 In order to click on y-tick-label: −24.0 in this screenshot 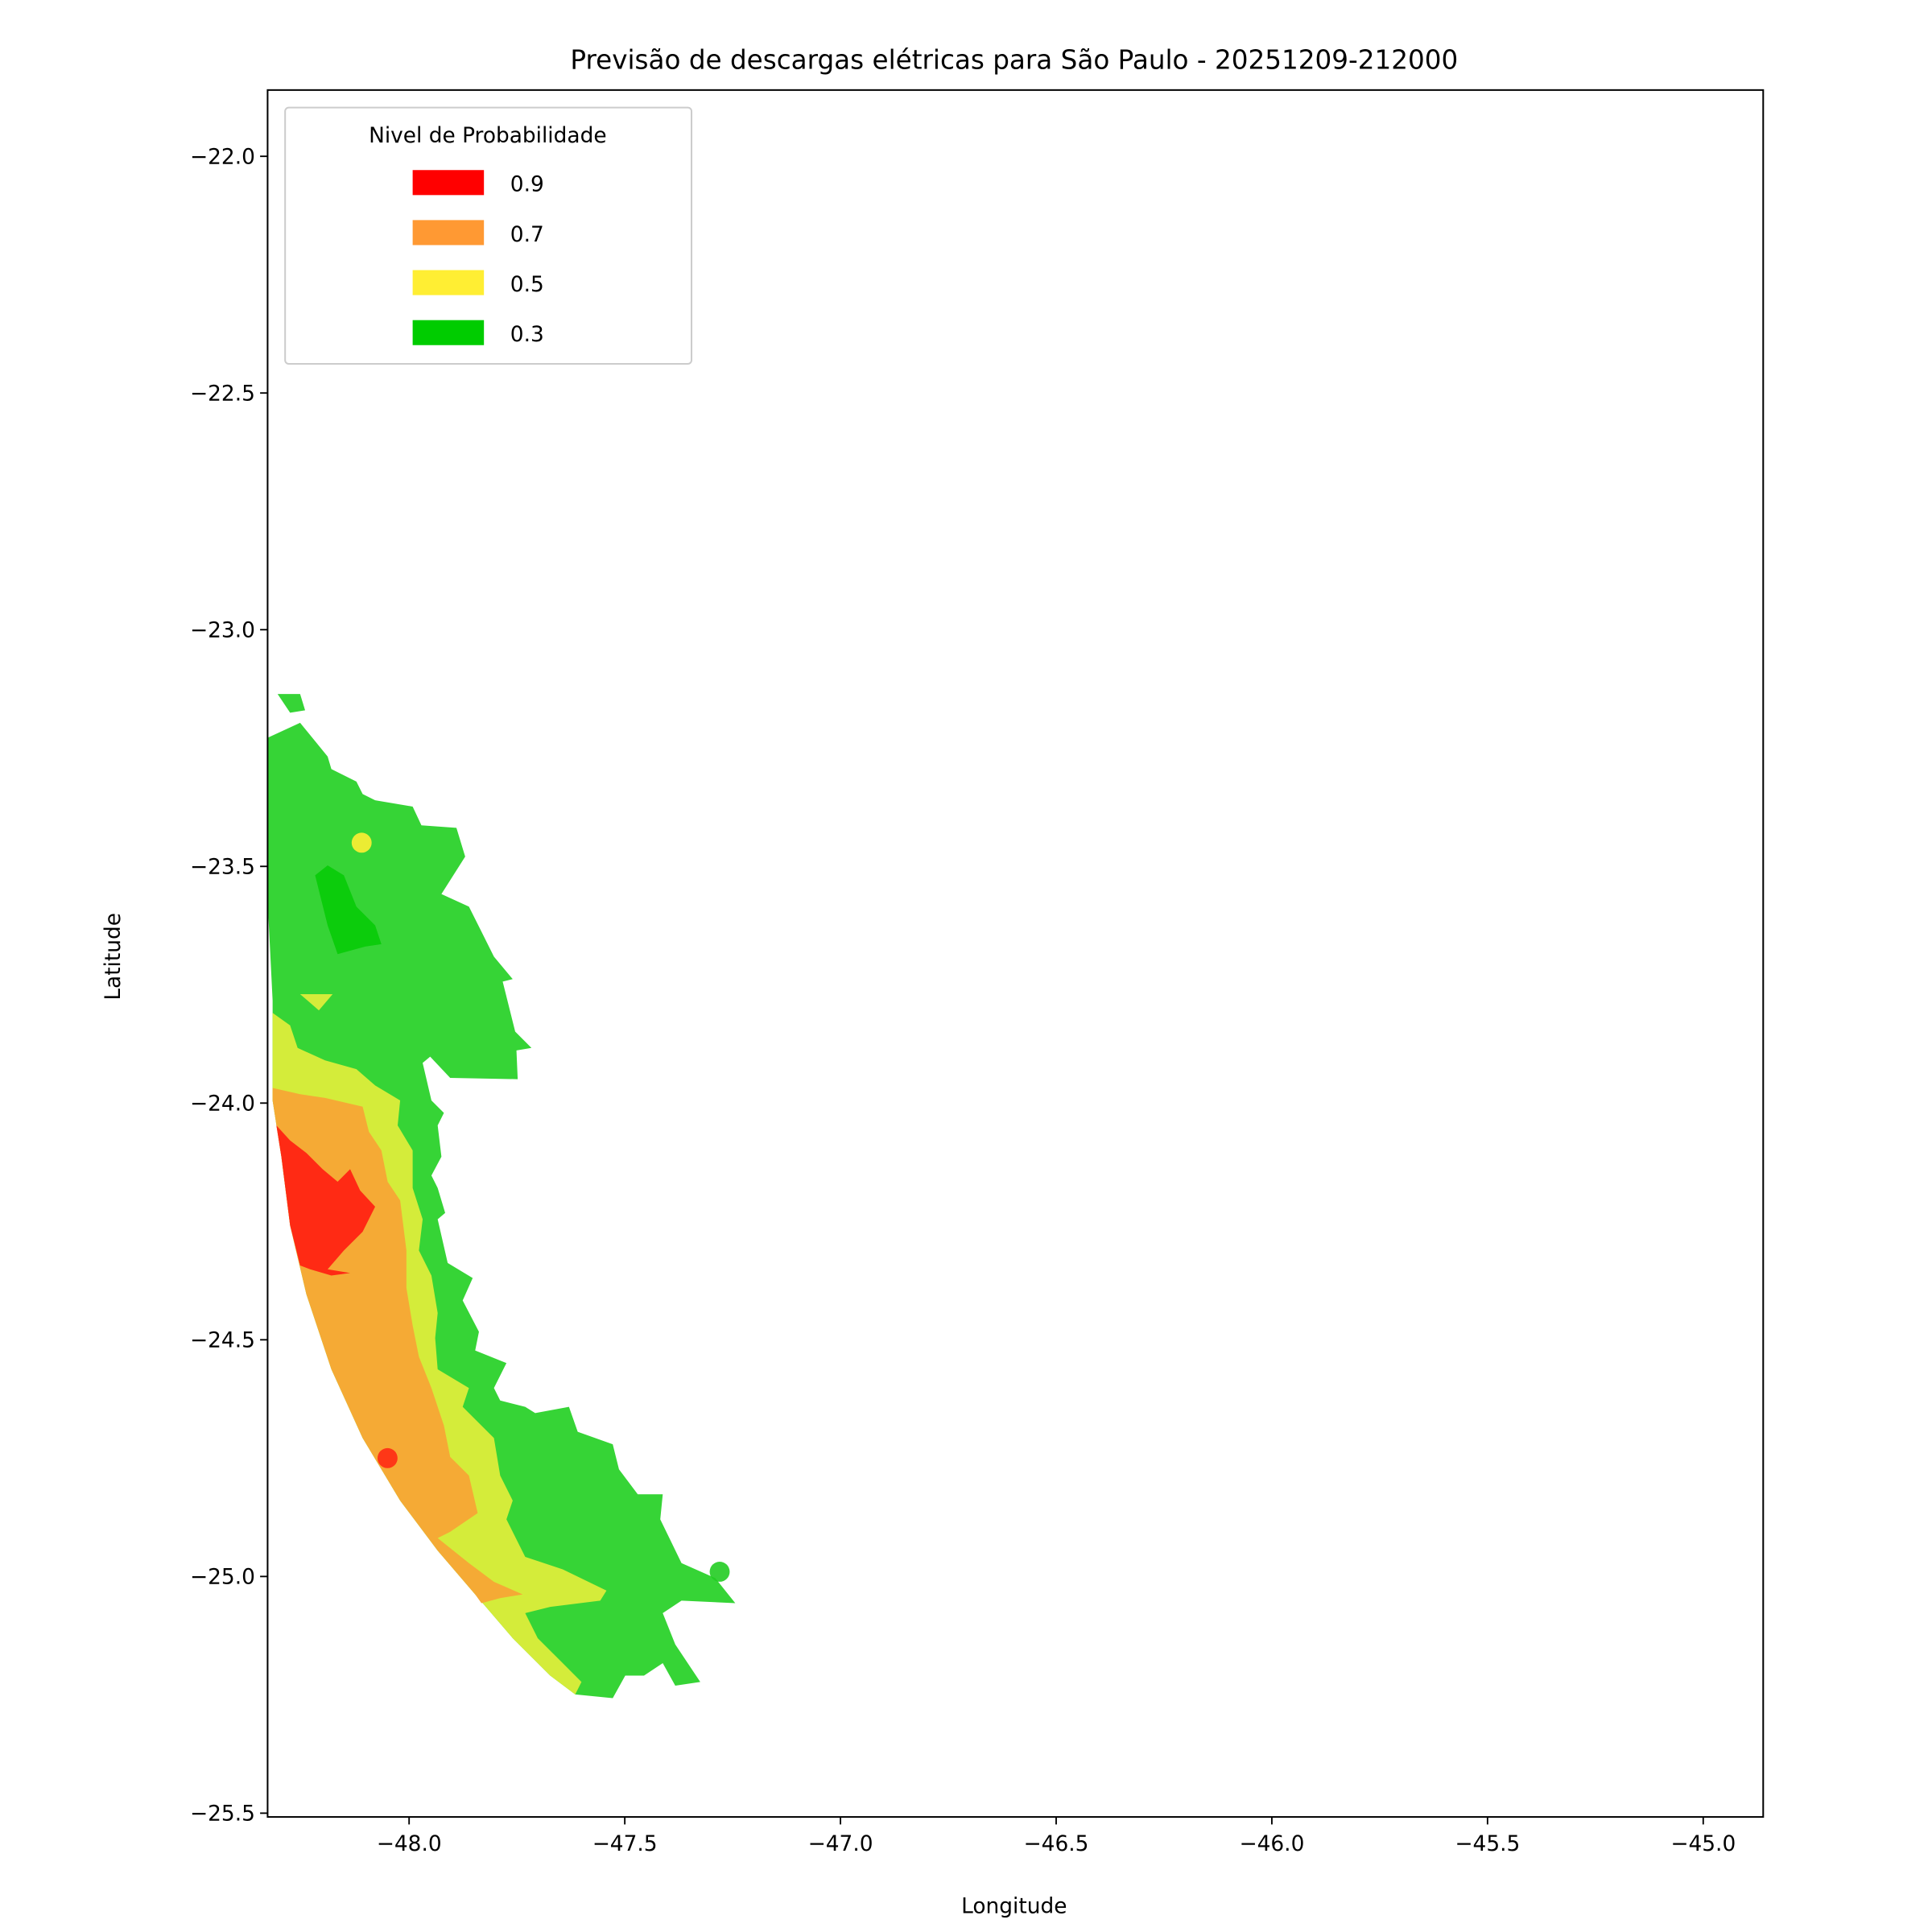, I will do `click(222, 1104)`.